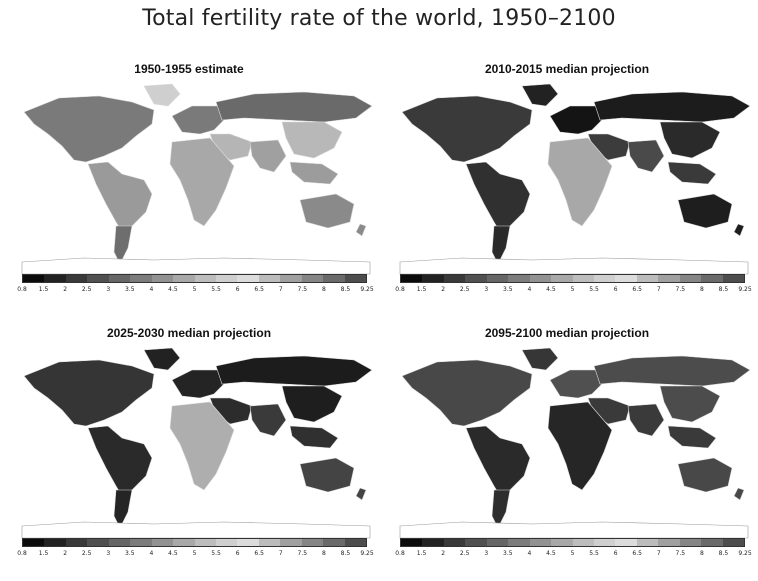 This screenshot has height=581, width=758. I want to click on legend-tick-label: 7.5, so click(680, 553).